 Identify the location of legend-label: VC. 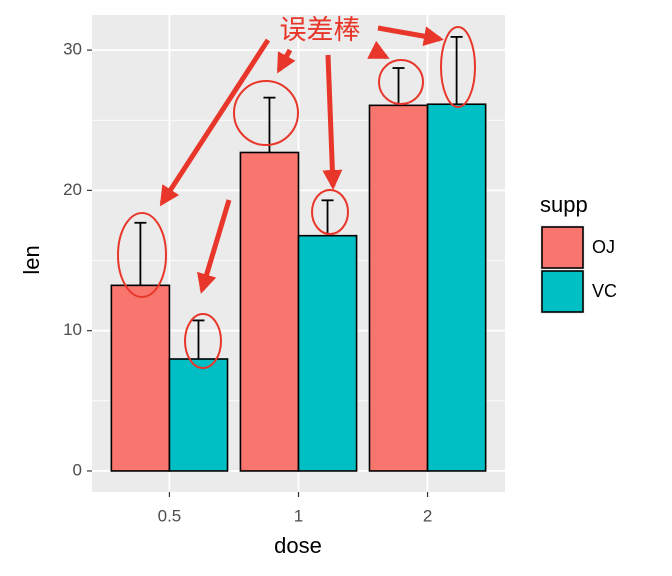
(604, 291).